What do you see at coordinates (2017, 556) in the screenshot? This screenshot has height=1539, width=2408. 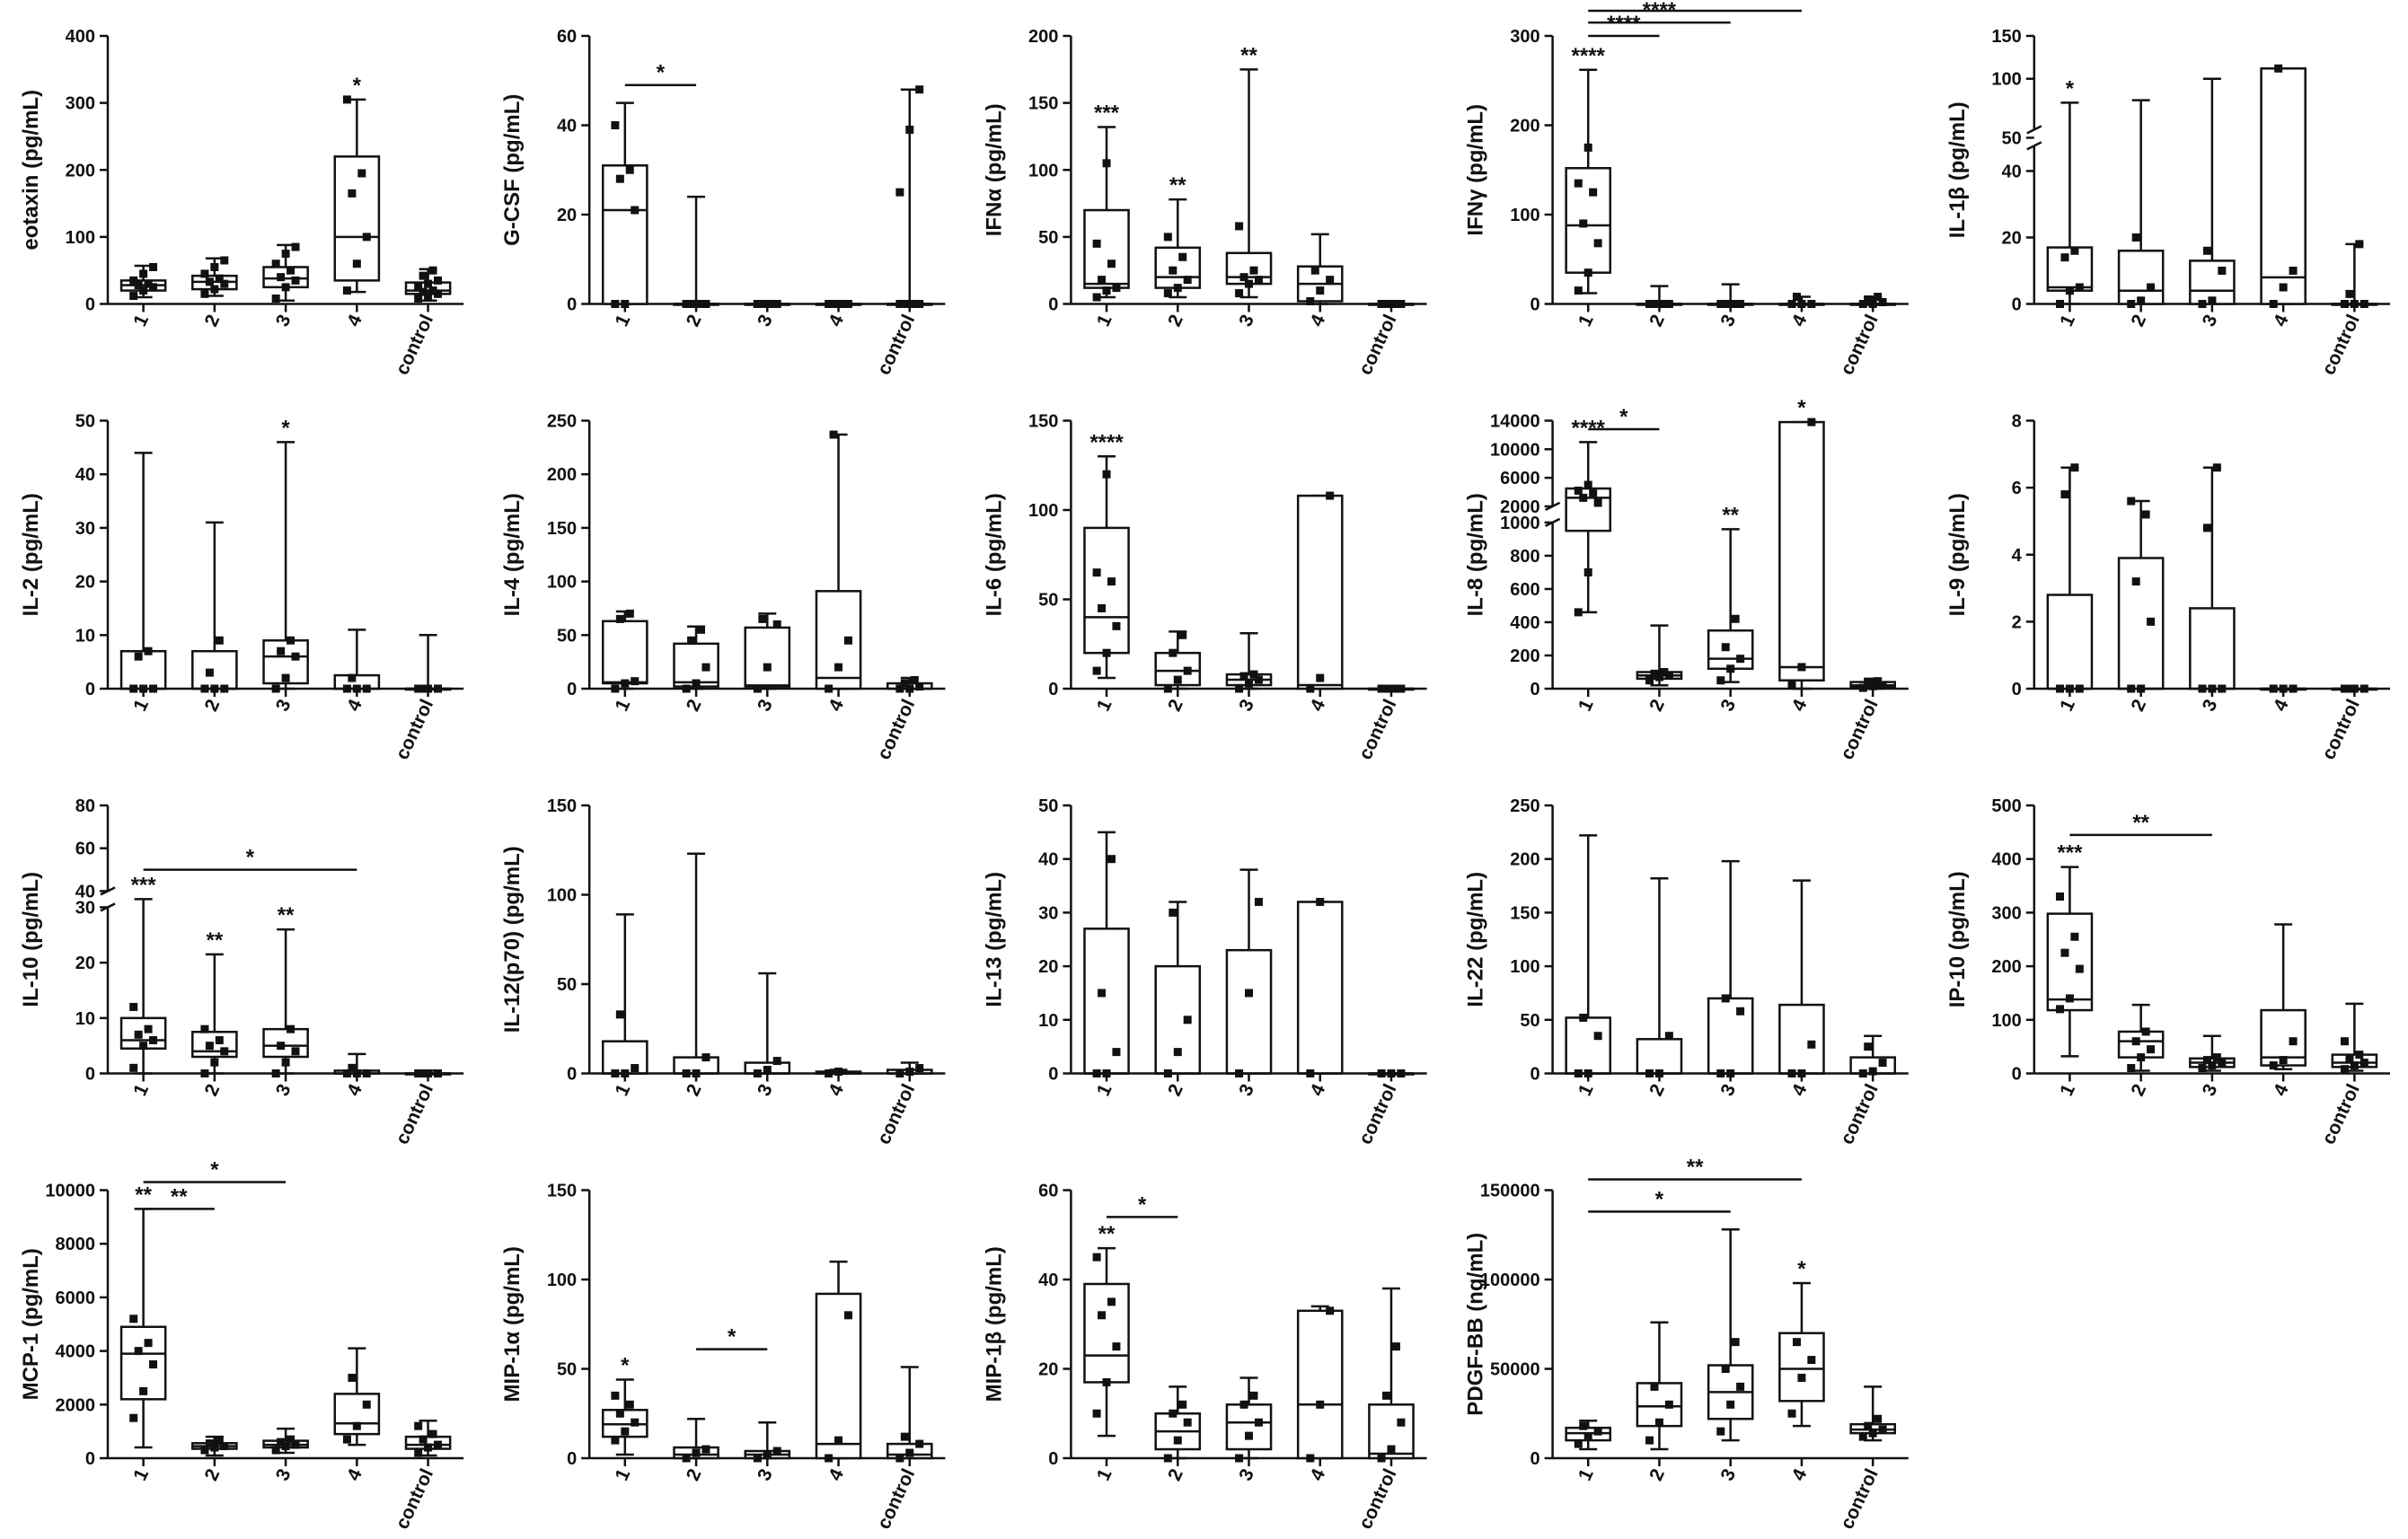 I see `y-tick-label: 4` at bounding box center [2017, 556].